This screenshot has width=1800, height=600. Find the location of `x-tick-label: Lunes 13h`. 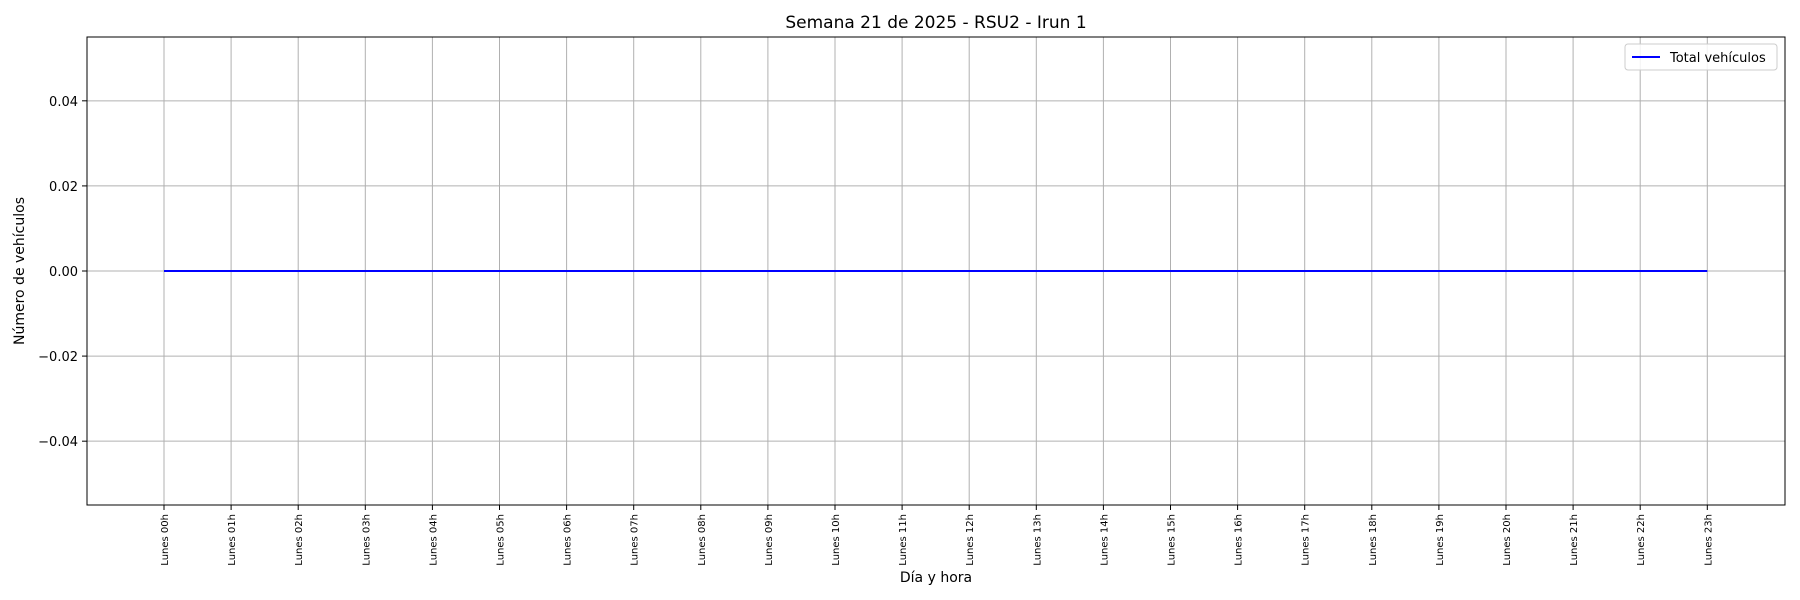

x-tick-label: Lunes 13h is located at coordinates (1037, 540).